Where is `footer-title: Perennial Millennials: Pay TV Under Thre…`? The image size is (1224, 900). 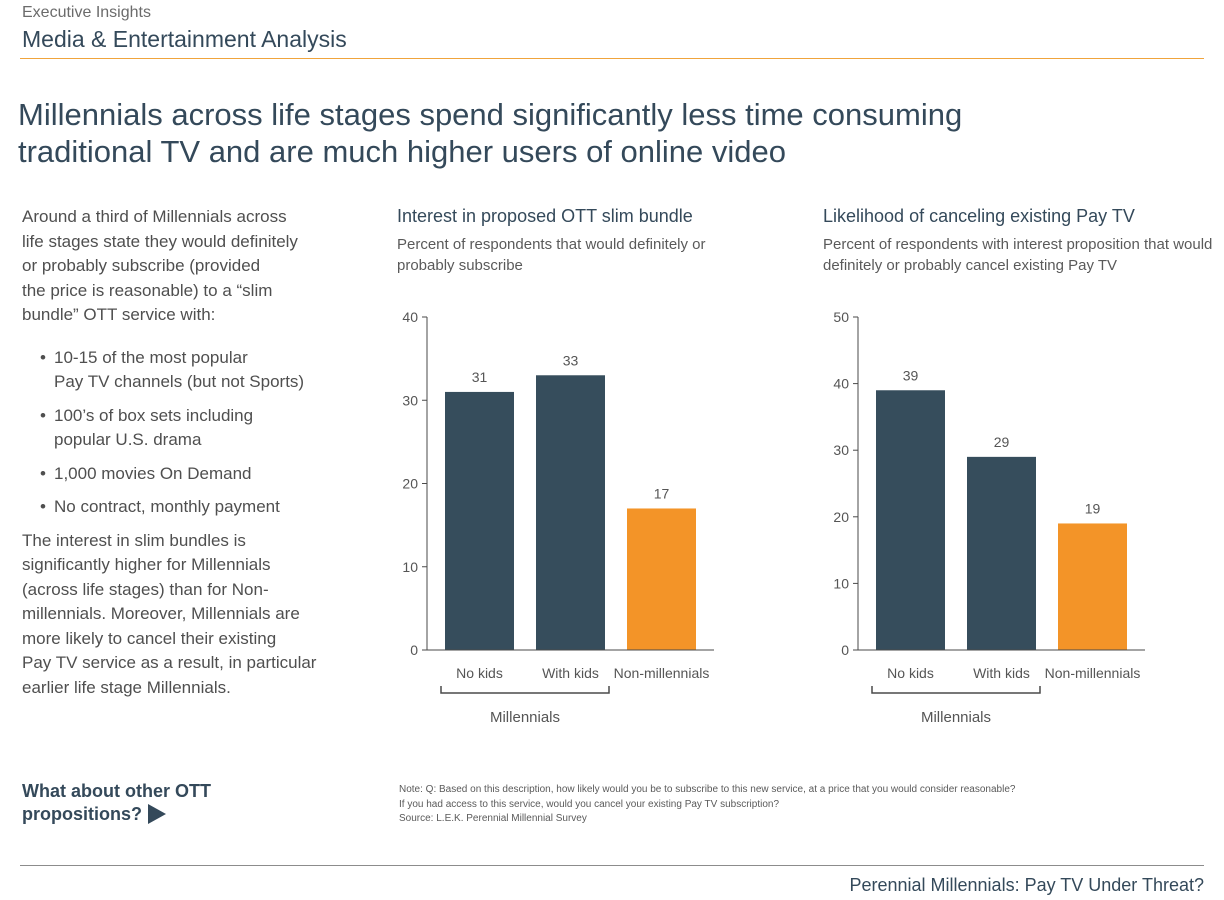
footer-title: Perennial Millennials: Pay TV Under Thre… is located at coordinates (1026, 885).